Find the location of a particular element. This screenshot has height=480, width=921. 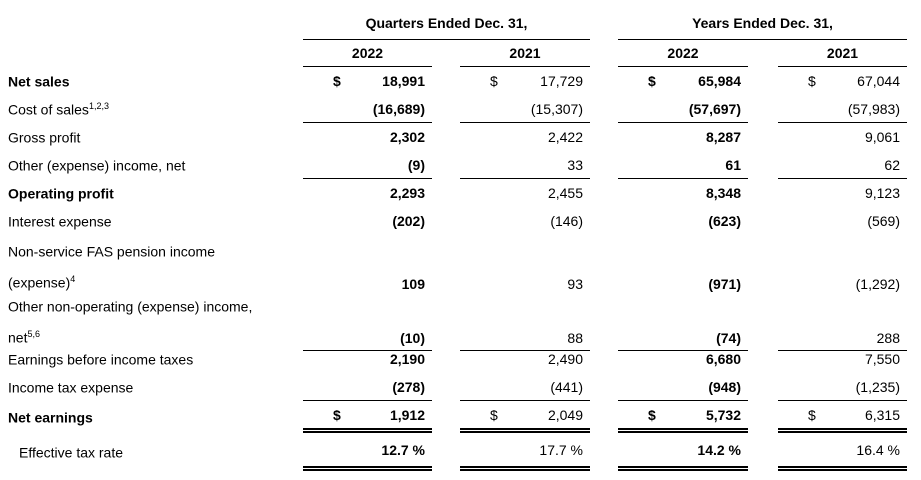

group-header-quarters: Quarters Ended Dec. 31, is located at coordinates (446, 23).